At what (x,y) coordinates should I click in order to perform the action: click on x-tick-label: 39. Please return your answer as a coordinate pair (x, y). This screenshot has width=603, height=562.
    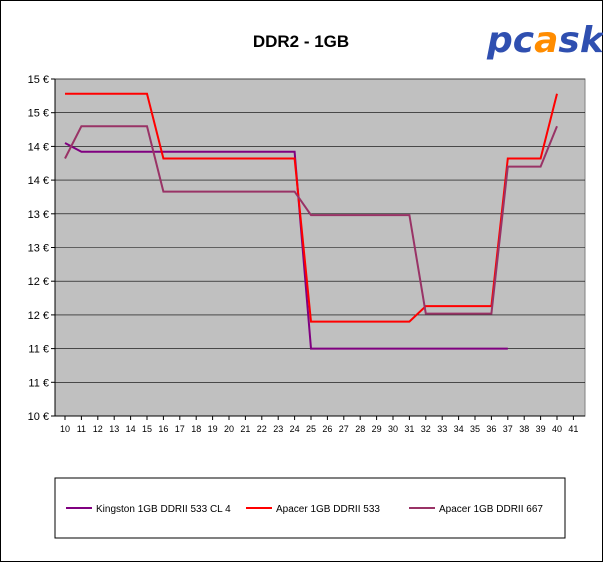
    Looking at the image, I should click on (541, 429).